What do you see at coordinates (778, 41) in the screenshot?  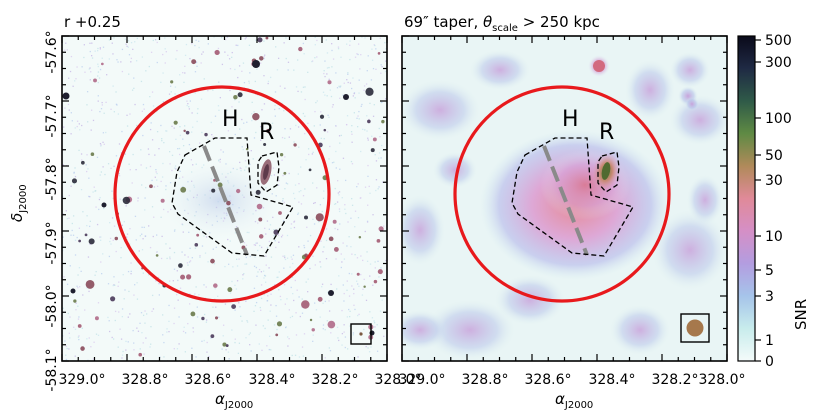 I see `colorbar-tick-label: 500` at bounding box center [778, 41].